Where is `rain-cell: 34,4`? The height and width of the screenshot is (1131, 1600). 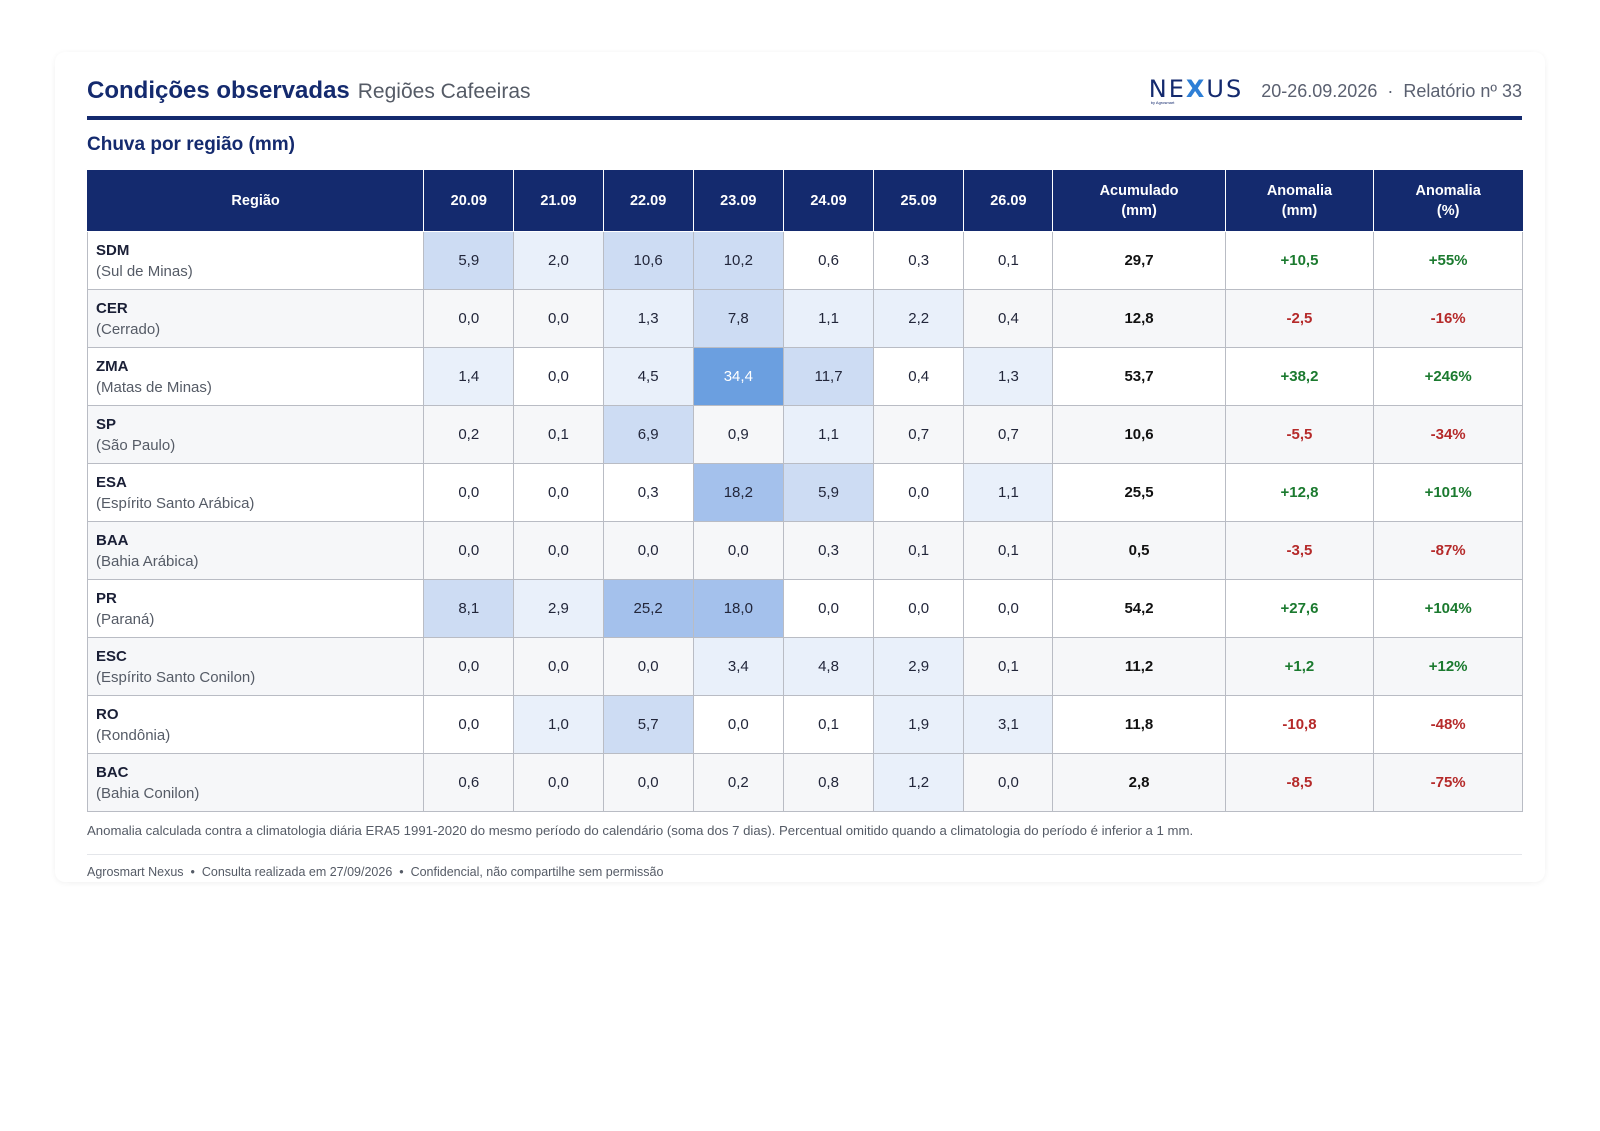 rain-cell: 34,4 is located at coordinates (738, 376).